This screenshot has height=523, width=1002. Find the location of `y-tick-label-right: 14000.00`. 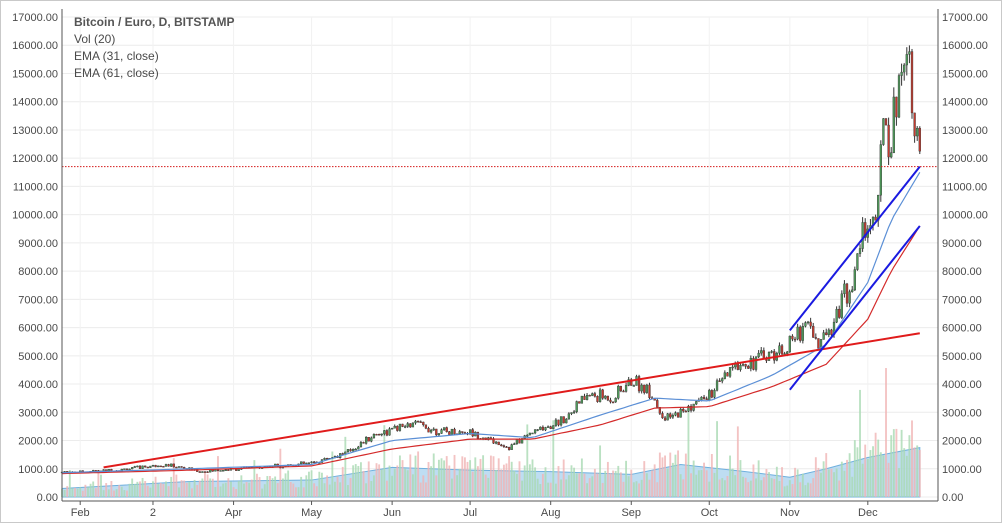

y-tick-label-right: 14000.00 is located at coordinates (965, 103).